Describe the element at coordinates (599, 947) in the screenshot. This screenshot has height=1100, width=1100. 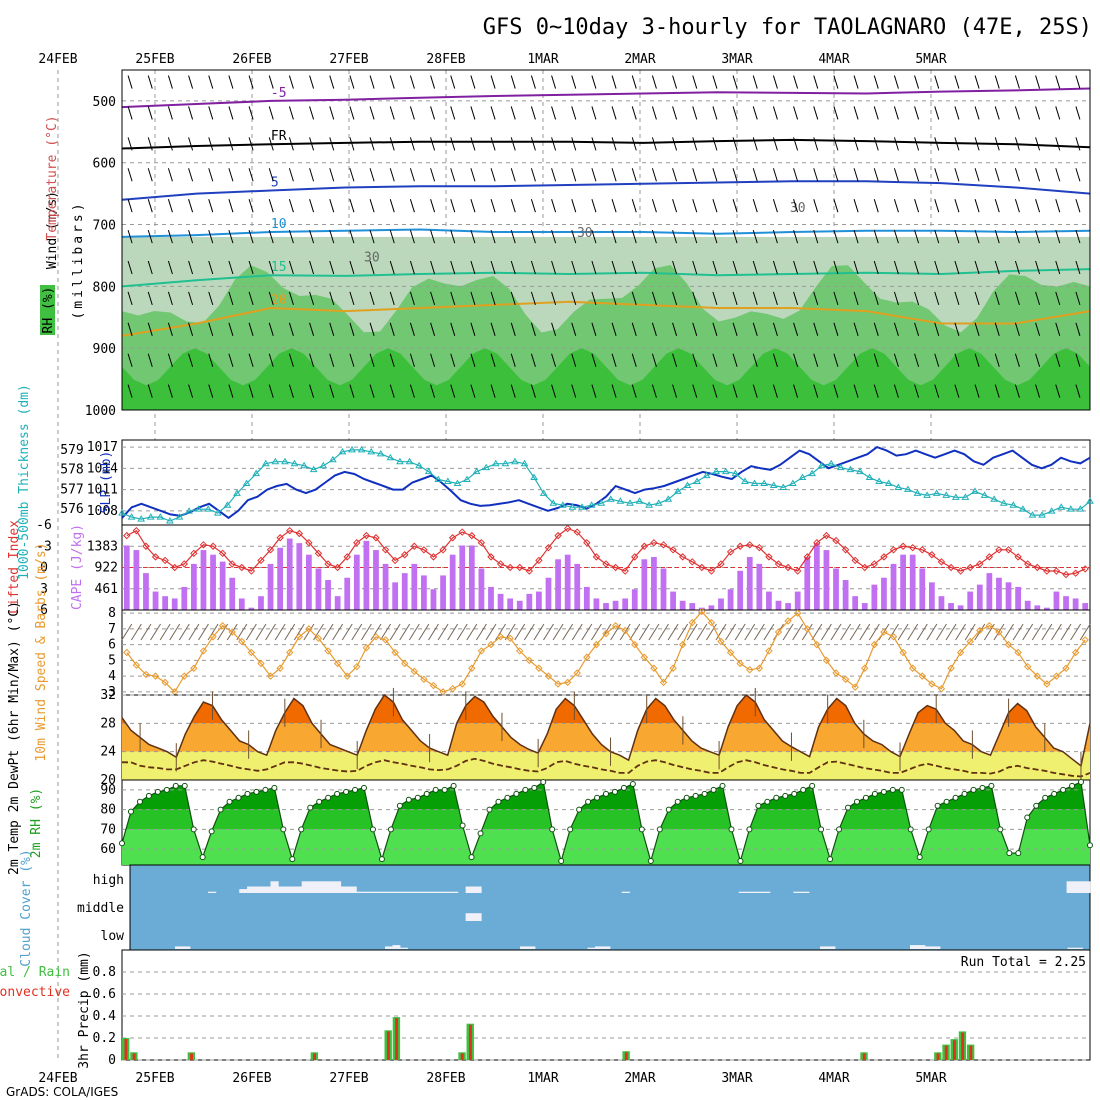
I see `cloud-low-cell` at that location.